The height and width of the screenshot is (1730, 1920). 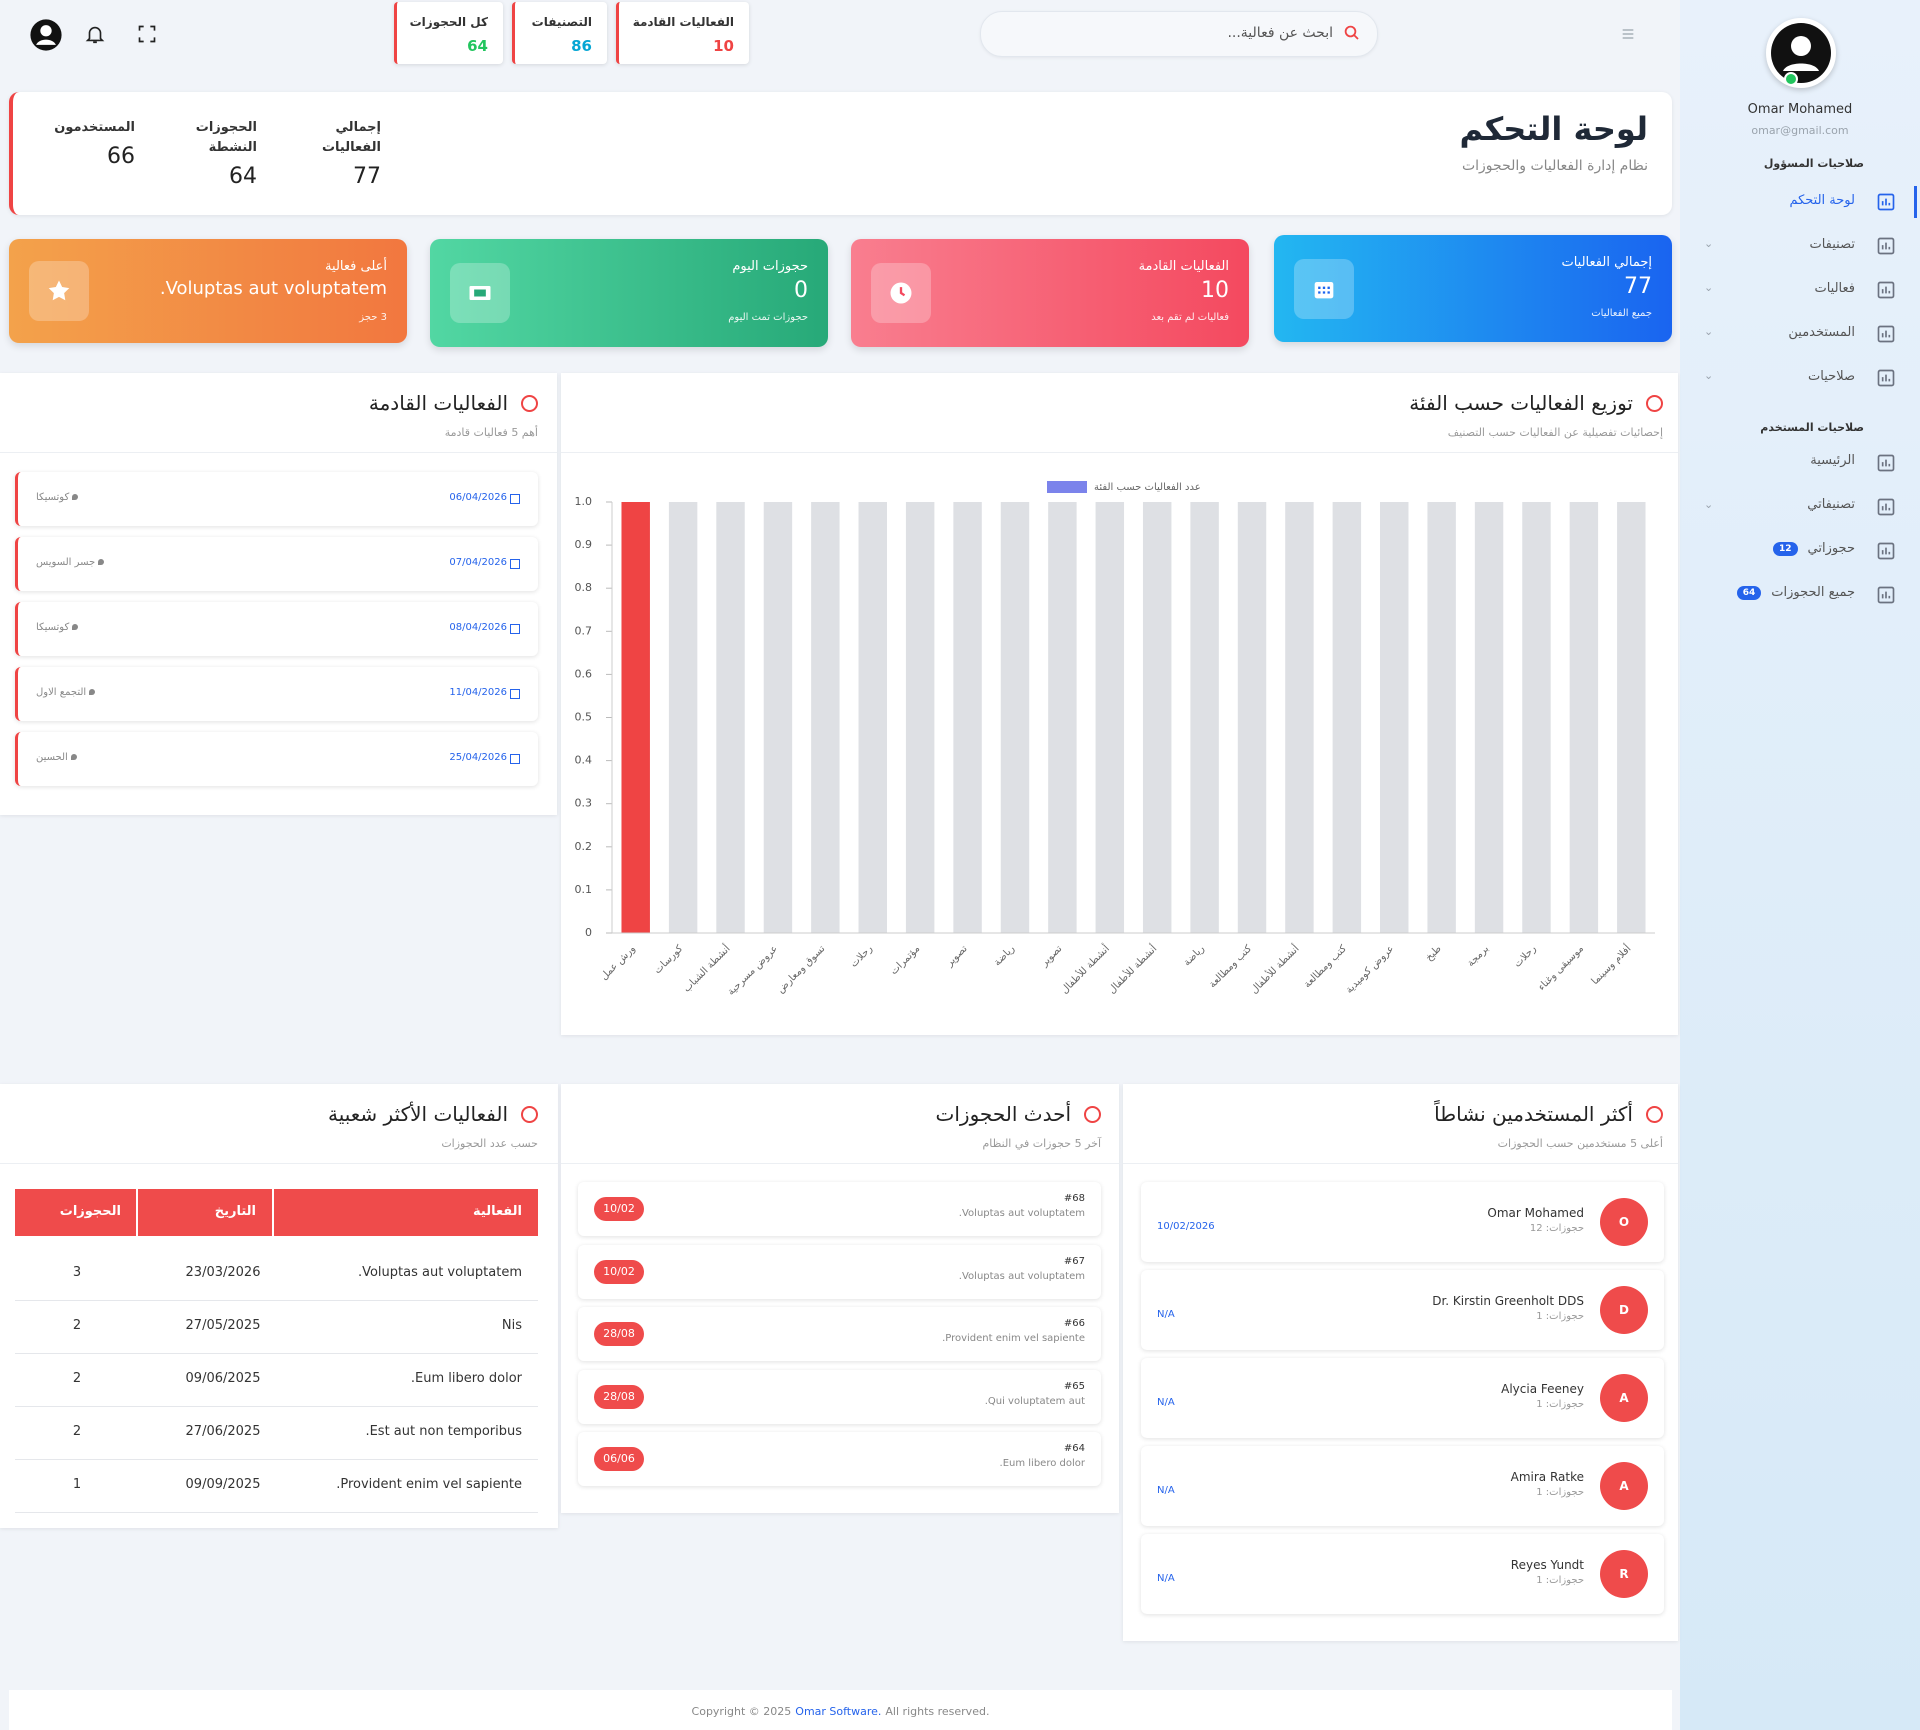 What do you see at coordinates (279, 1163) in the screenshot?
I see `divider` at bounding box center [279, 1163].